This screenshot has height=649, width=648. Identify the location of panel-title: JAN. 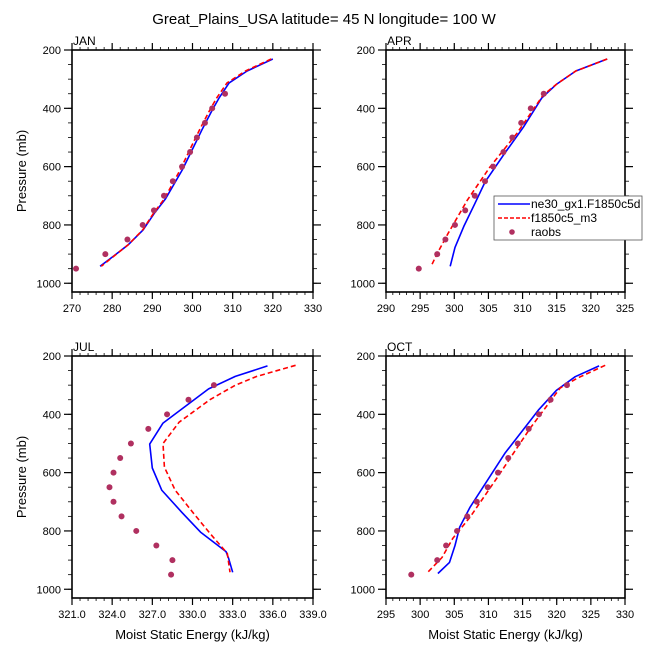
(84, 41).